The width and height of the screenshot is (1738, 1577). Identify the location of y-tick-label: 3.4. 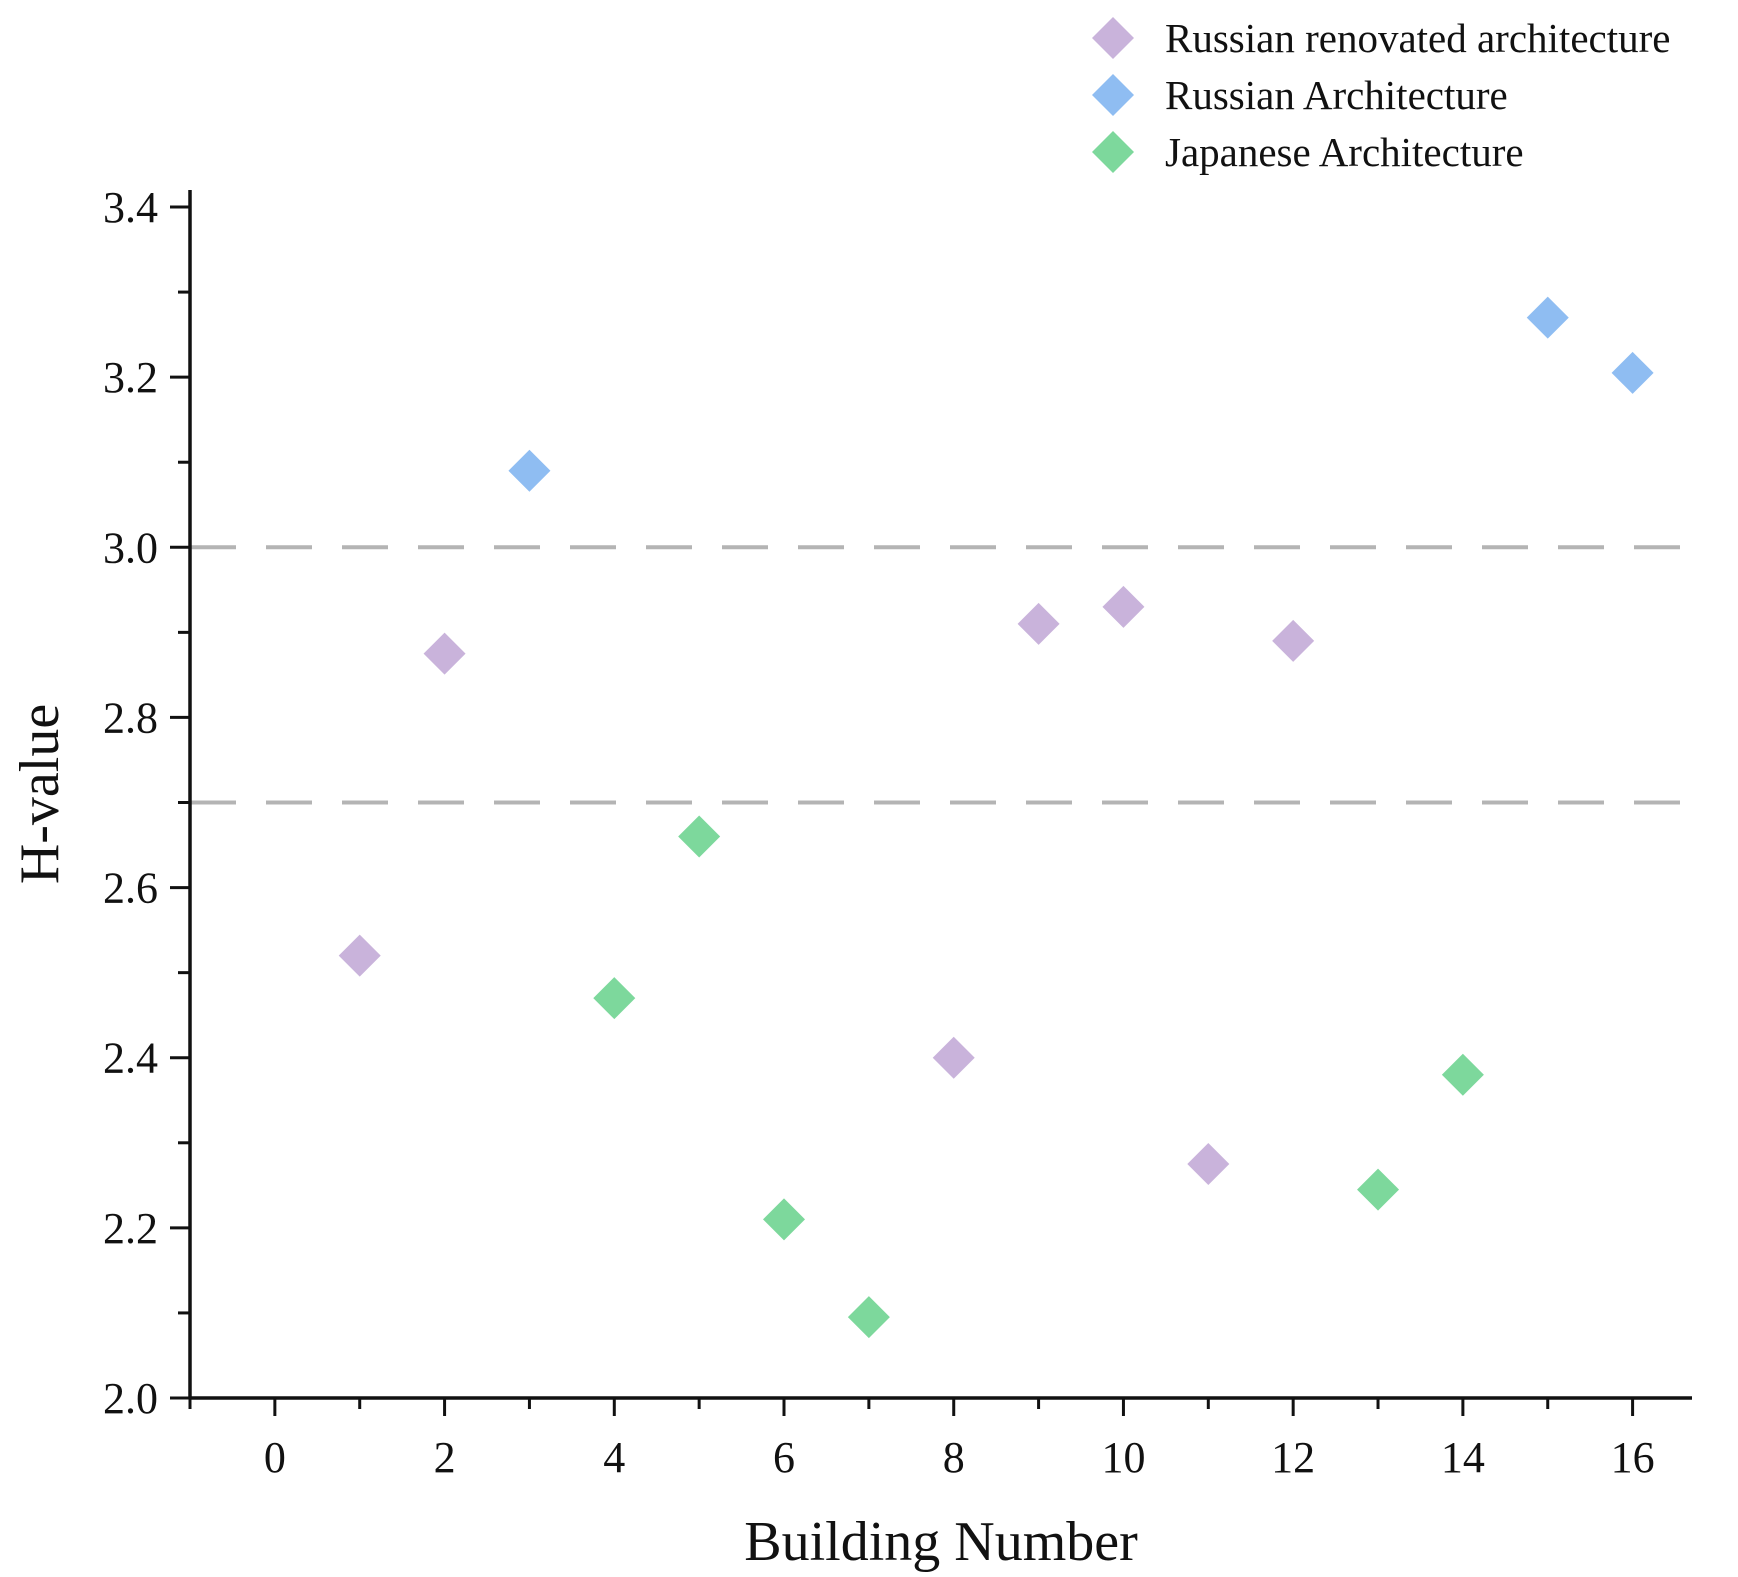
(130, 207).